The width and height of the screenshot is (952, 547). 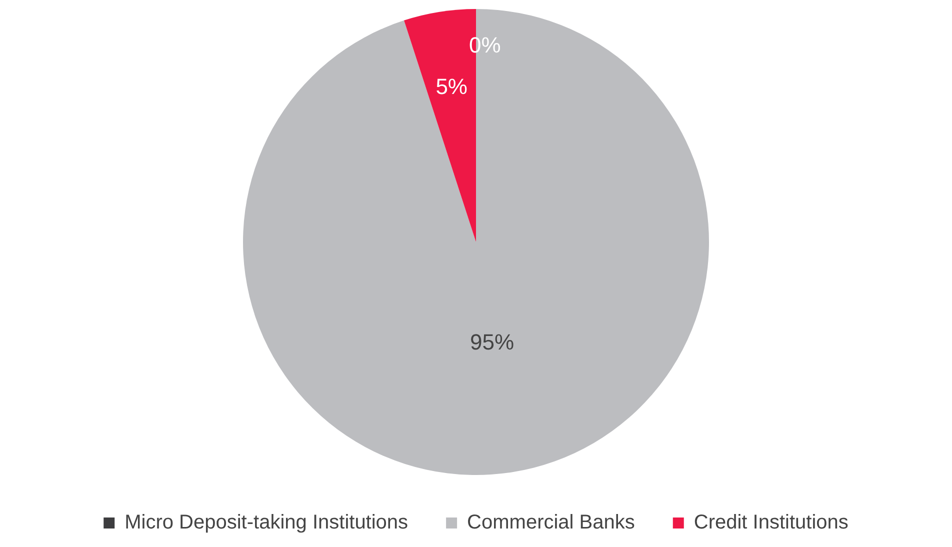 I want to click on legend-label: Commercial Banks, so click(x=551, y=523).